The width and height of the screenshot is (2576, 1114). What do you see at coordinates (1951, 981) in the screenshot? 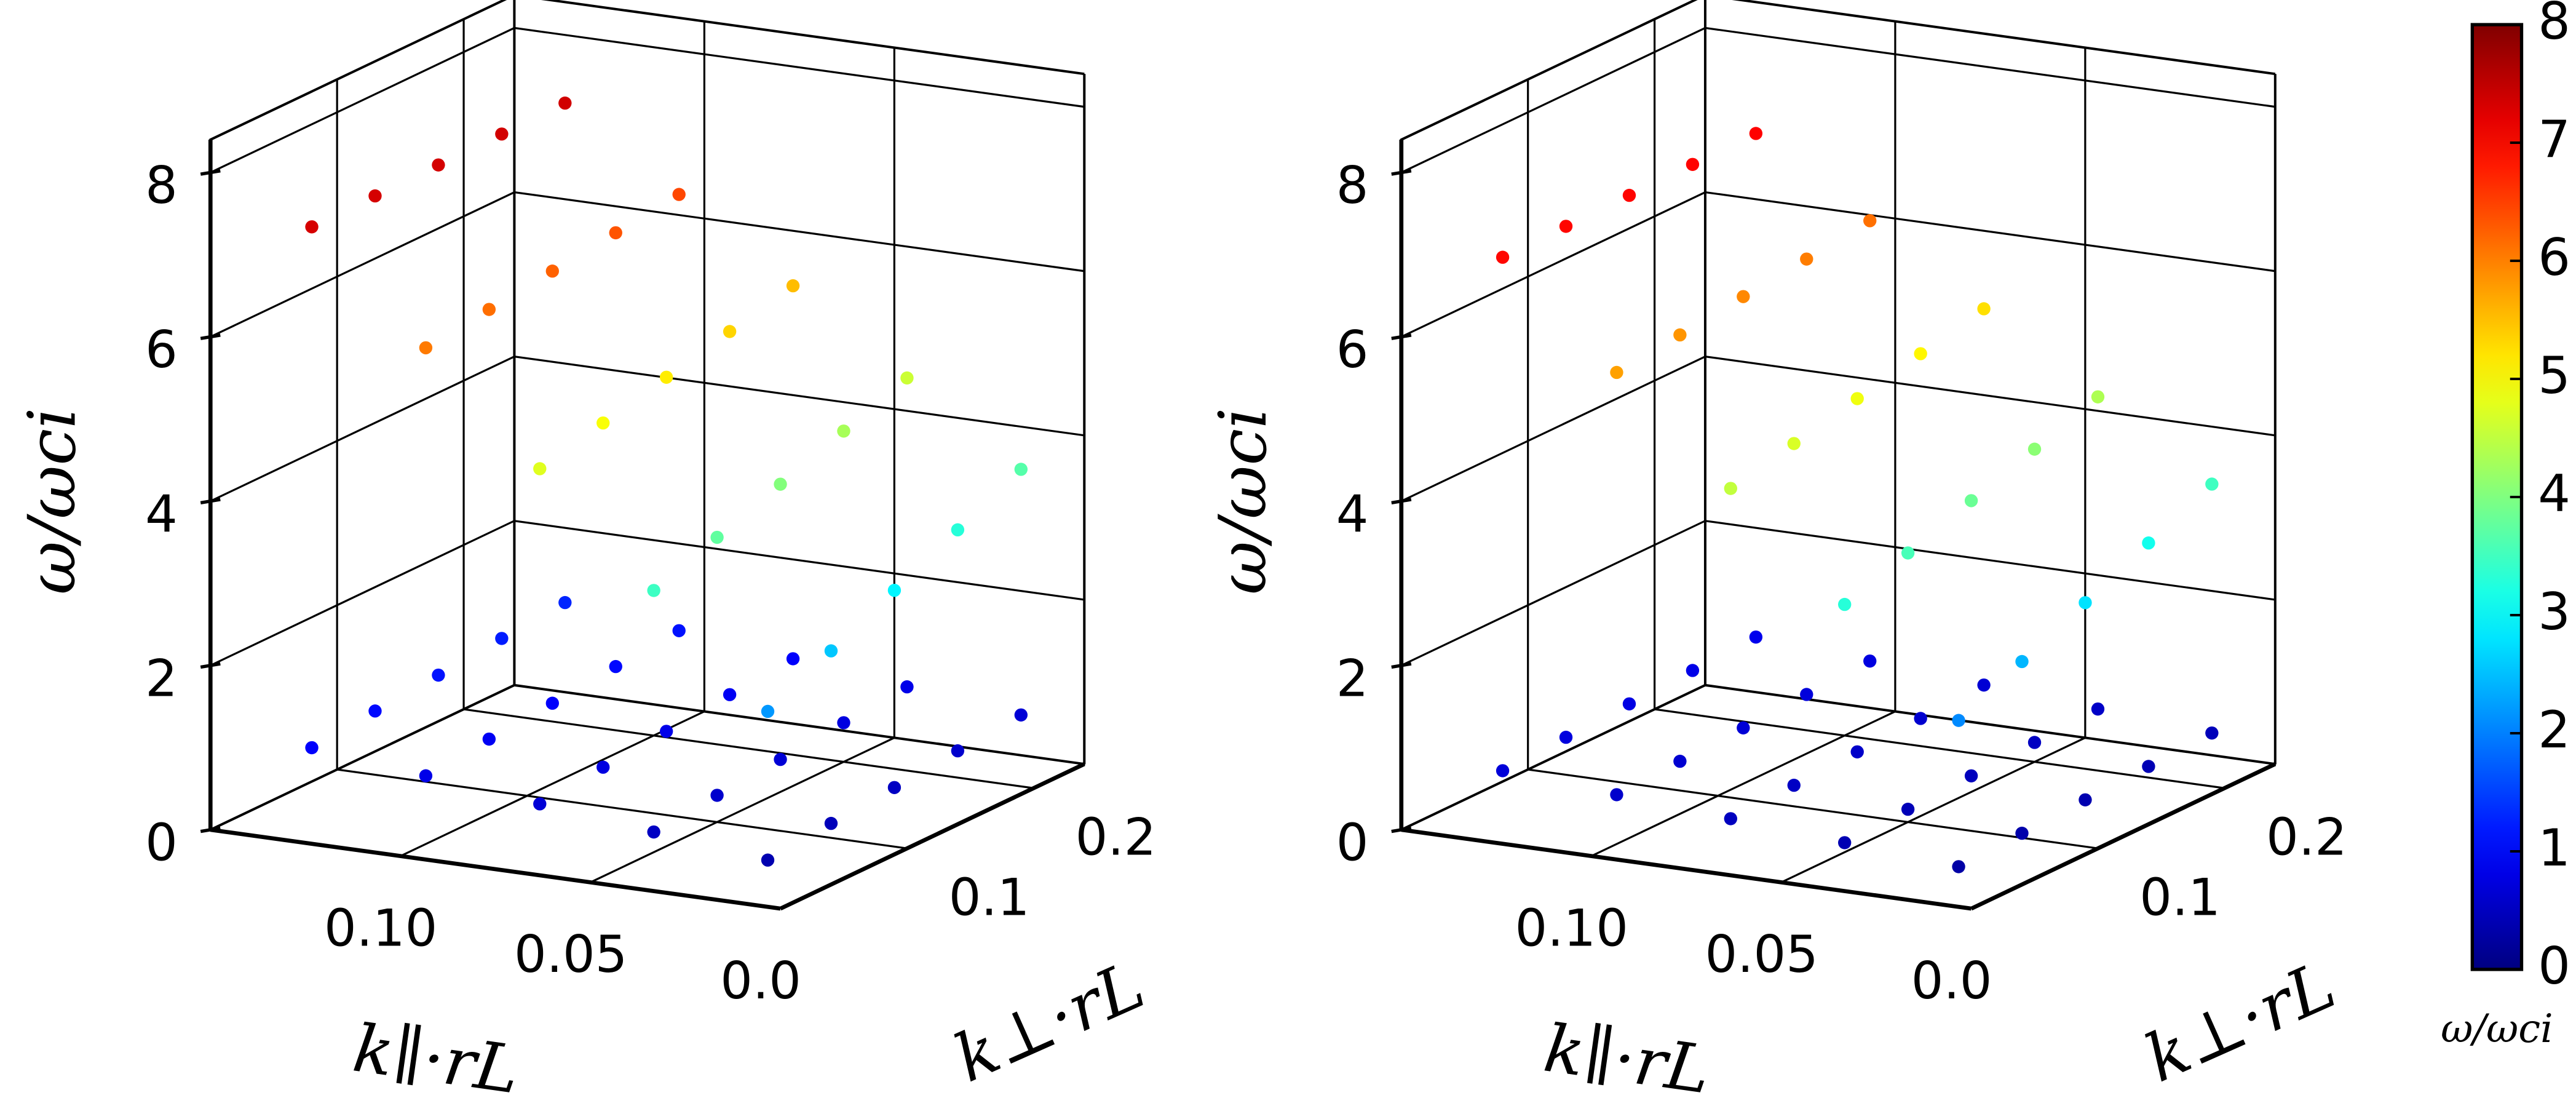
I see `x-tick-label: 0.0` at bounding box center [1951, 981].